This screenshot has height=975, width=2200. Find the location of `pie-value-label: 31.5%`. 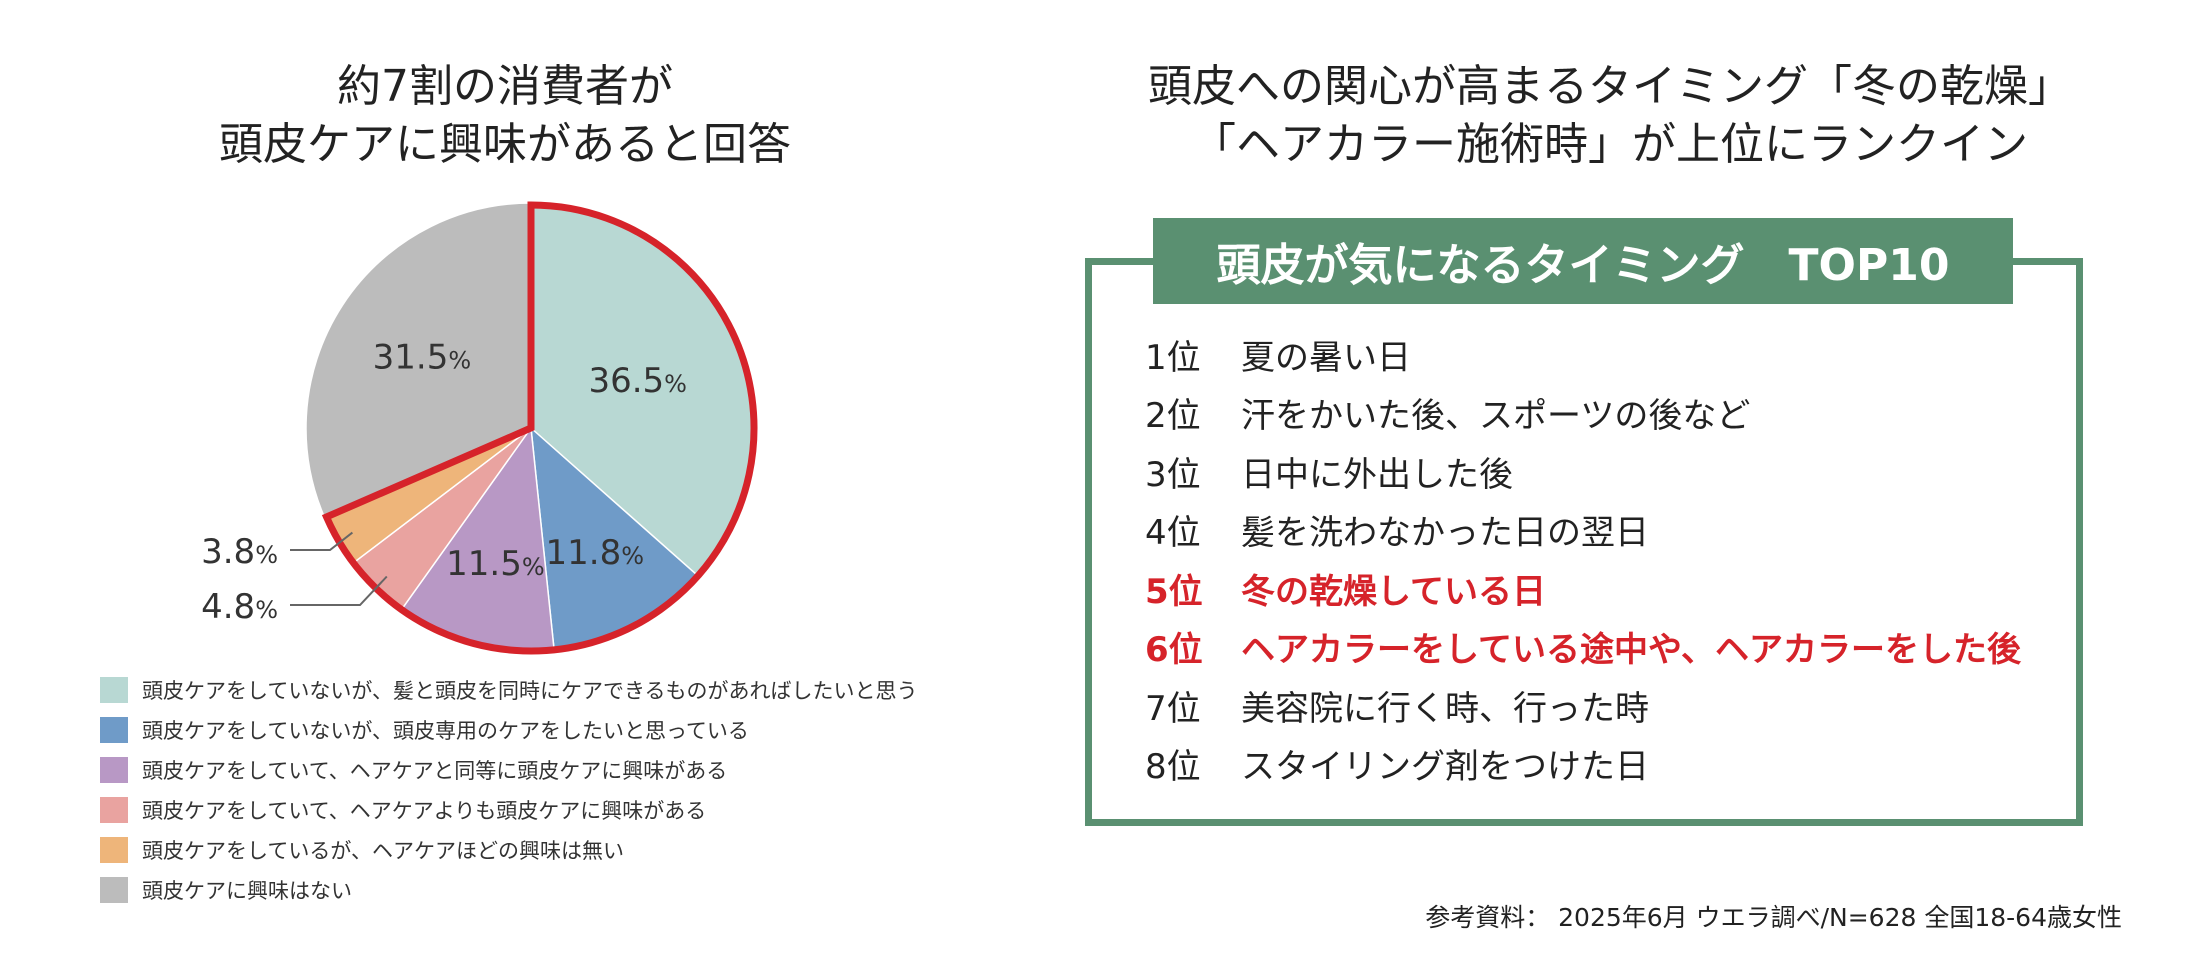

pie-value-label: 31.5% is located at coordinates (422, 358).